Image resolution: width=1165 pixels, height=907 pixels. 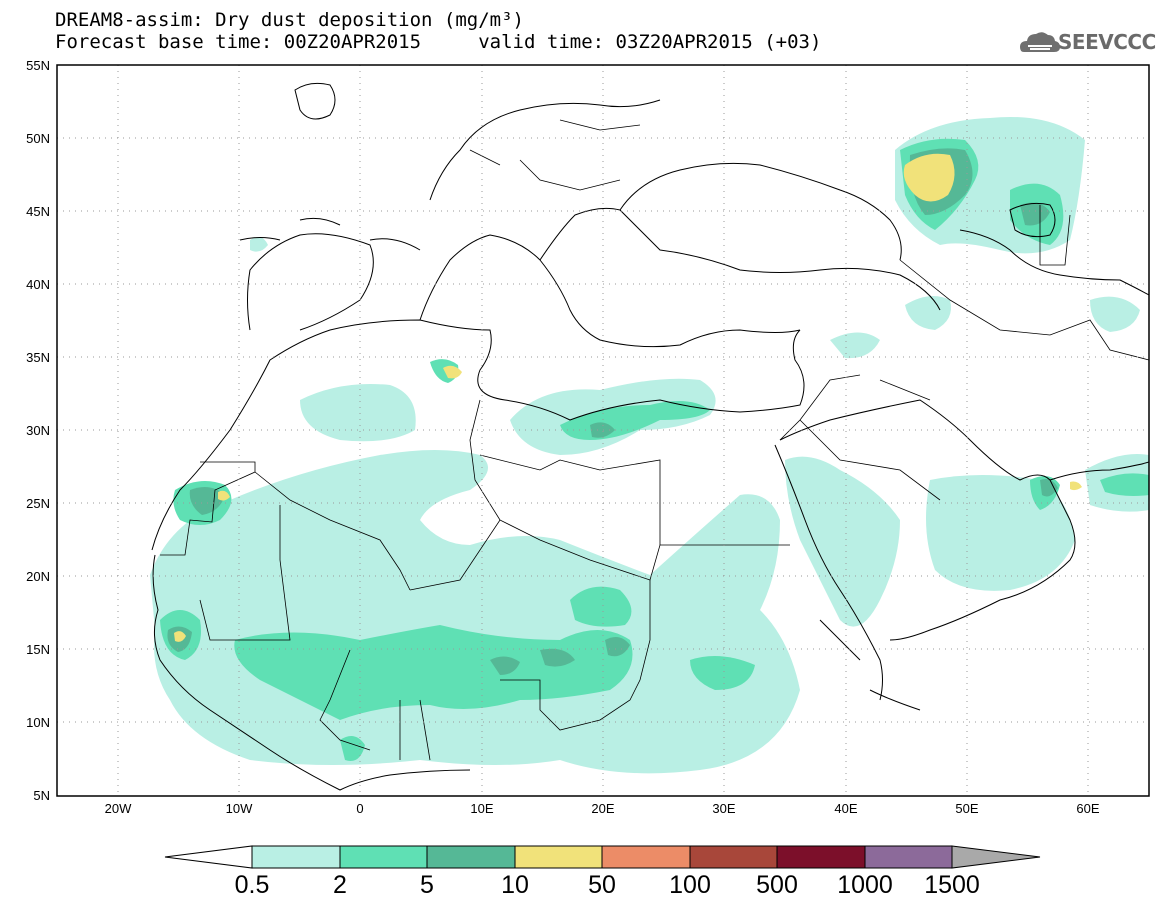 I want to click on colorbar-label: 5, so click(x=427, y=885).